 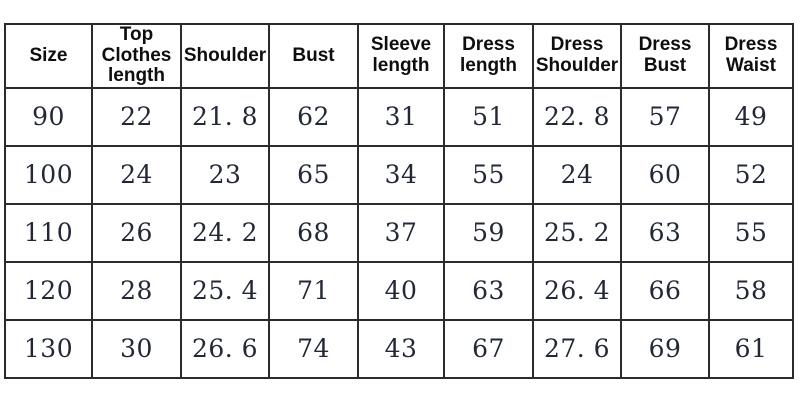 What do you see at coordinates (136, 232) in the screenshot?
I see `cell-top-clothes-length: 26` at bounding box center [136, 232].